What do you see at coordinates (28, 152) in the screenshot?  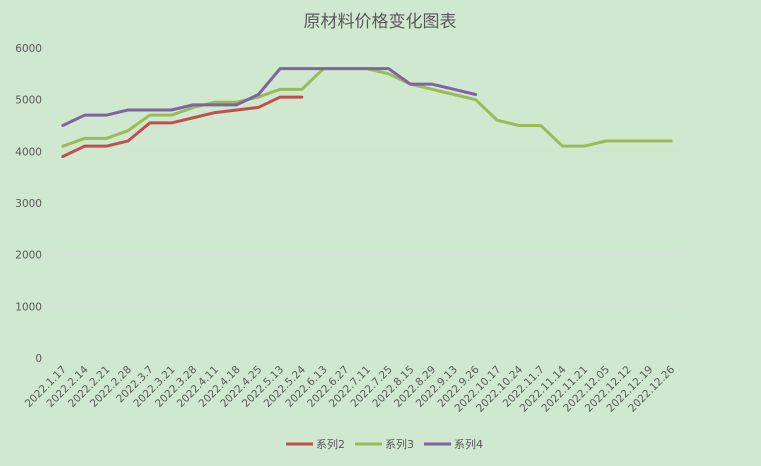 I see `y-tick-label: 4000` at bounding box center [28, 152].